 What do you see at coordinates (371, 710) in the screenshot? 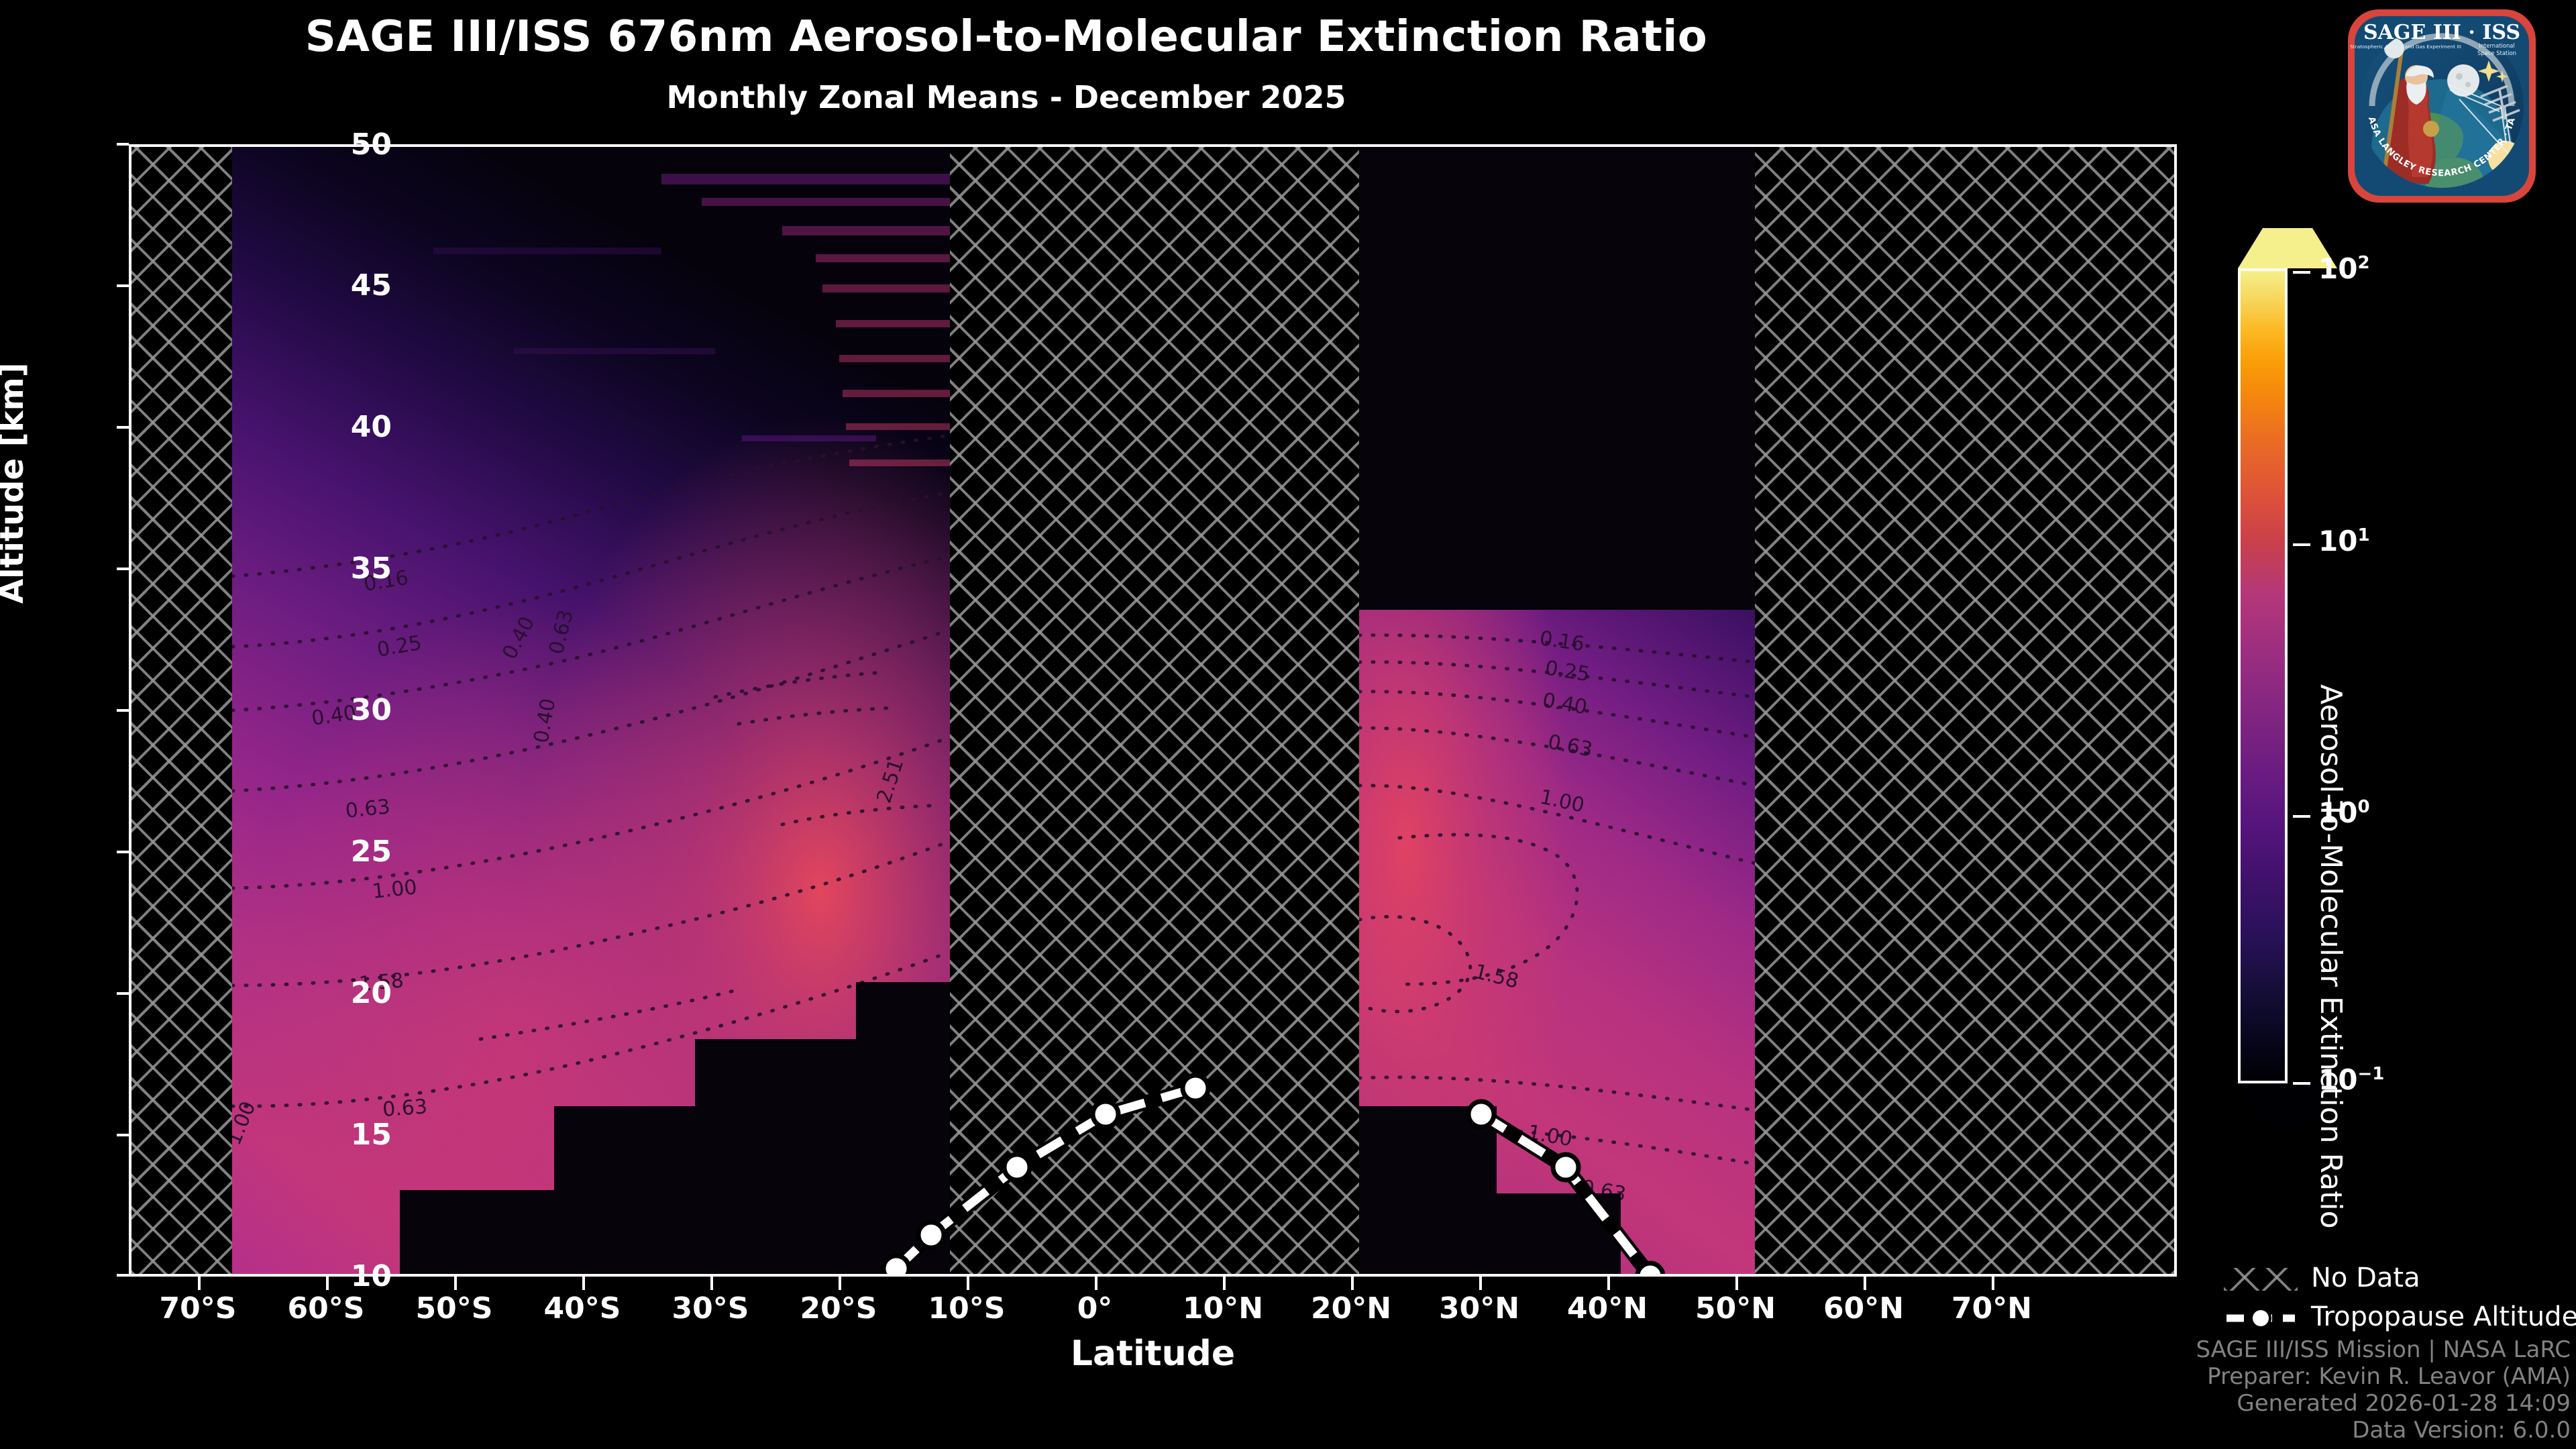
I see `y-tick-label: 30` at bounding box center [371, 710].